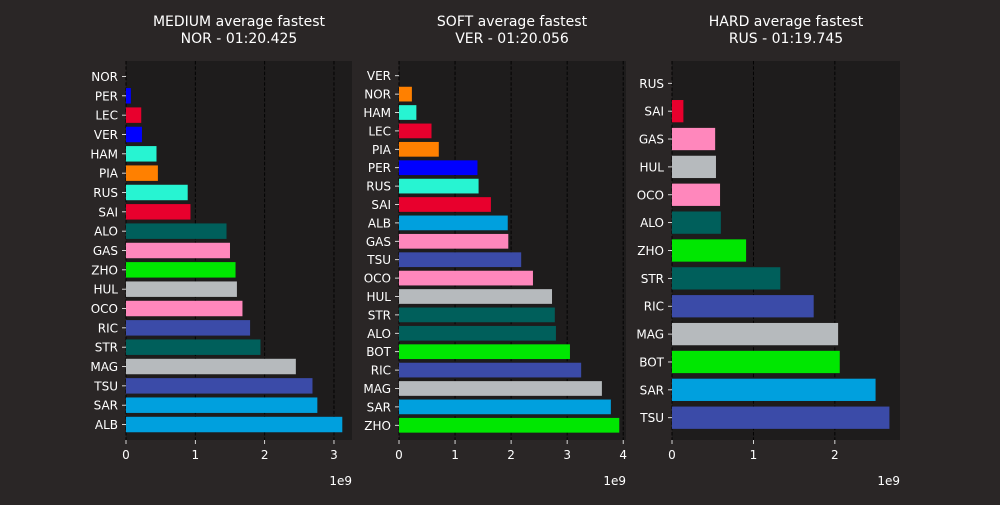 This screenshot has width=1000, height=505. I want to click on panel-hard: HARD average fastest RUS - 01:19.745, so click(786, 30).